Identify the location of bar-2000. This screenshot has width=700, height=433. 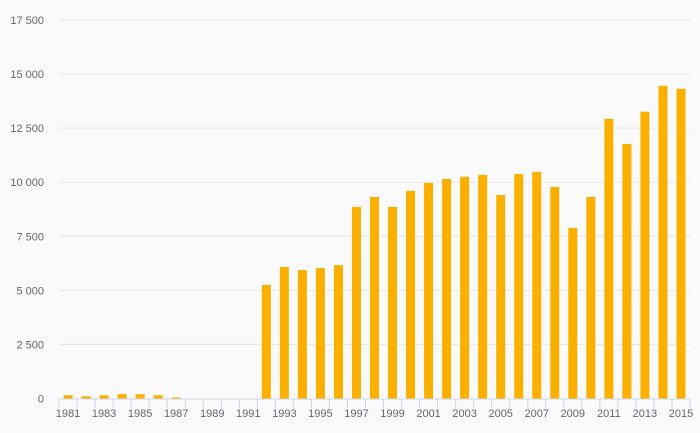
(411, 294).